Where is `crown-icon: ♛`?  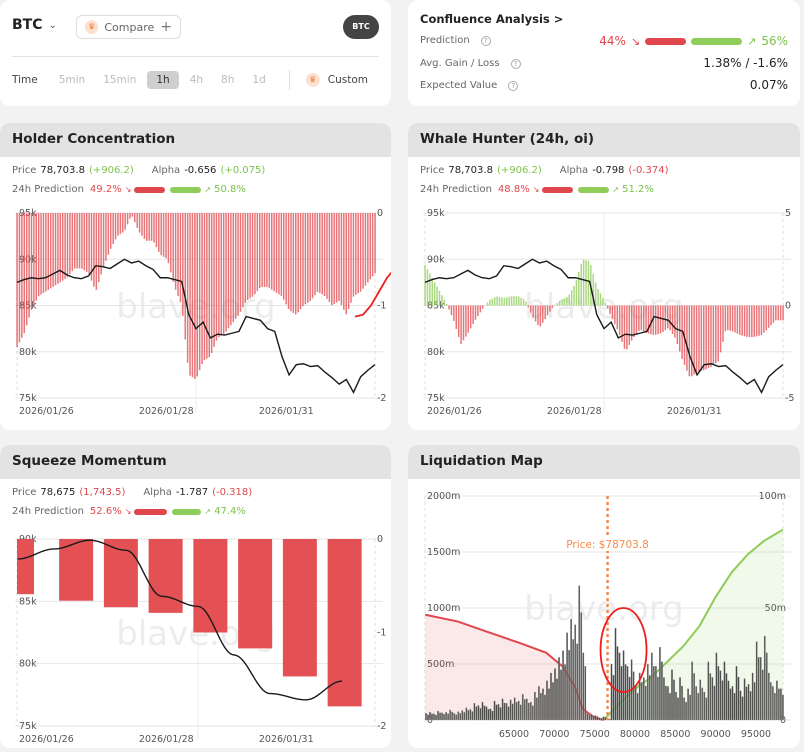 crown-icon: ♛ is located at coordinates (92, 27).